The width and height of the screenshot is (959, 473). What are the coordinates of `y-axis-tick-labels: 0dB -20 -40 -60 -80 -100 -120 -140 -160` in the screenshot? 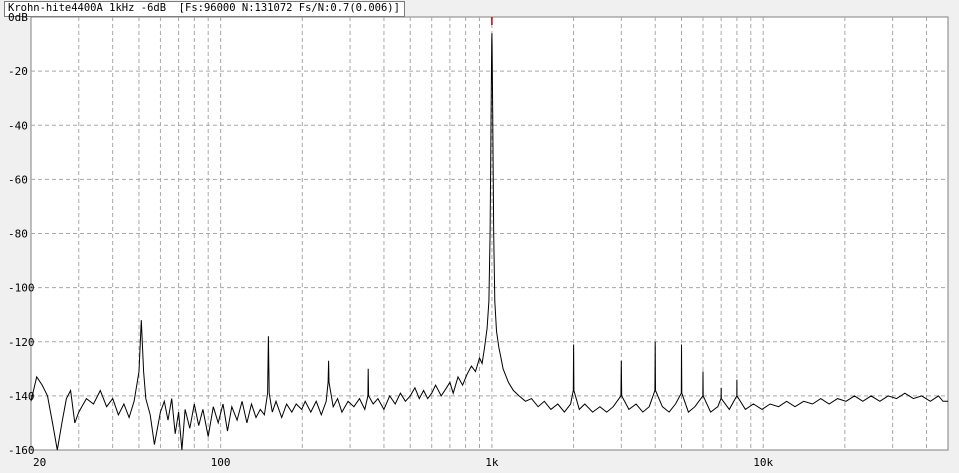 It's located at (21, 234).